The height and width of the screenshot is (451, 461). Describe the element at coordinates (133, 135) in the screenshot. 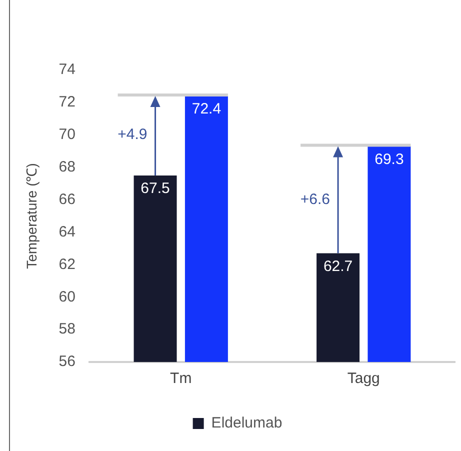

I see `annotation: +4.9` at that location.